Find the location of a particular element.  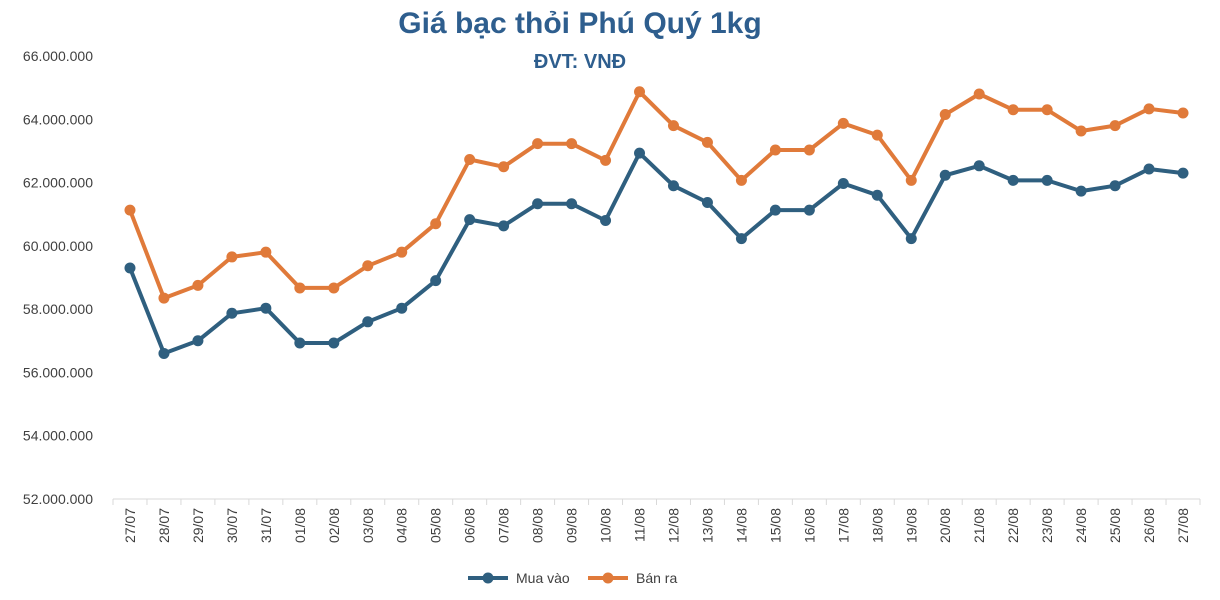

x-tick-label: 28/07 is located at coordinates (164, 525).